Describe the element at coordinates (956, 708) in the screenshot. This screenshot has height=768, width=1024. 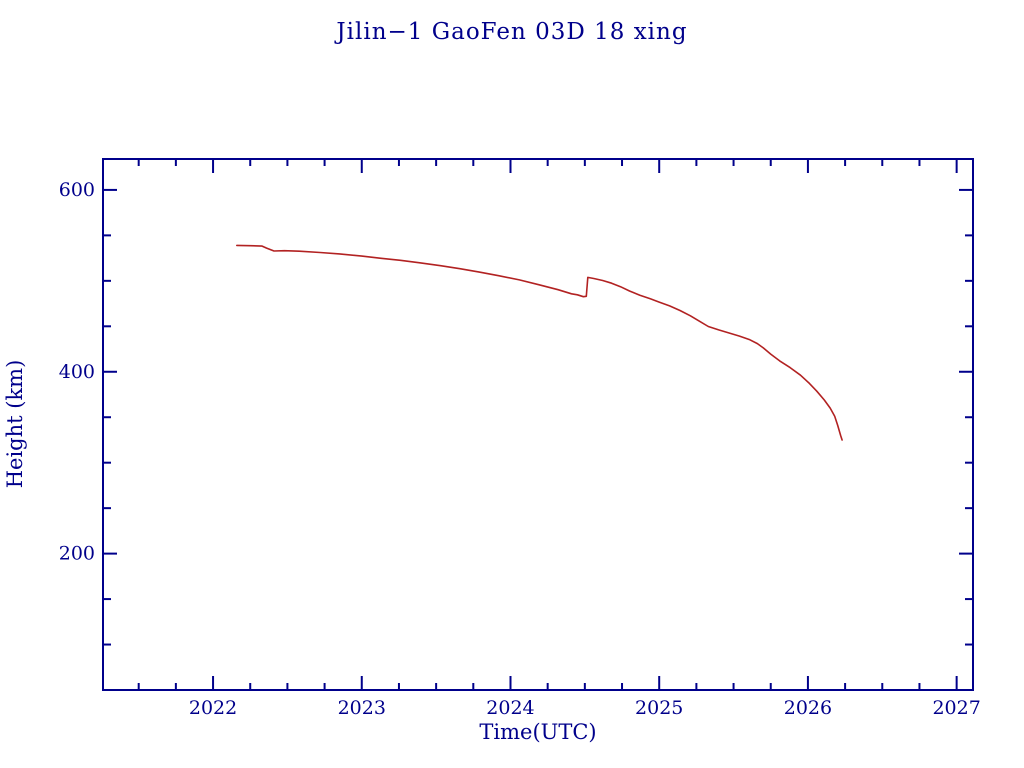
I see `x-tick-label: 2027` at that location.